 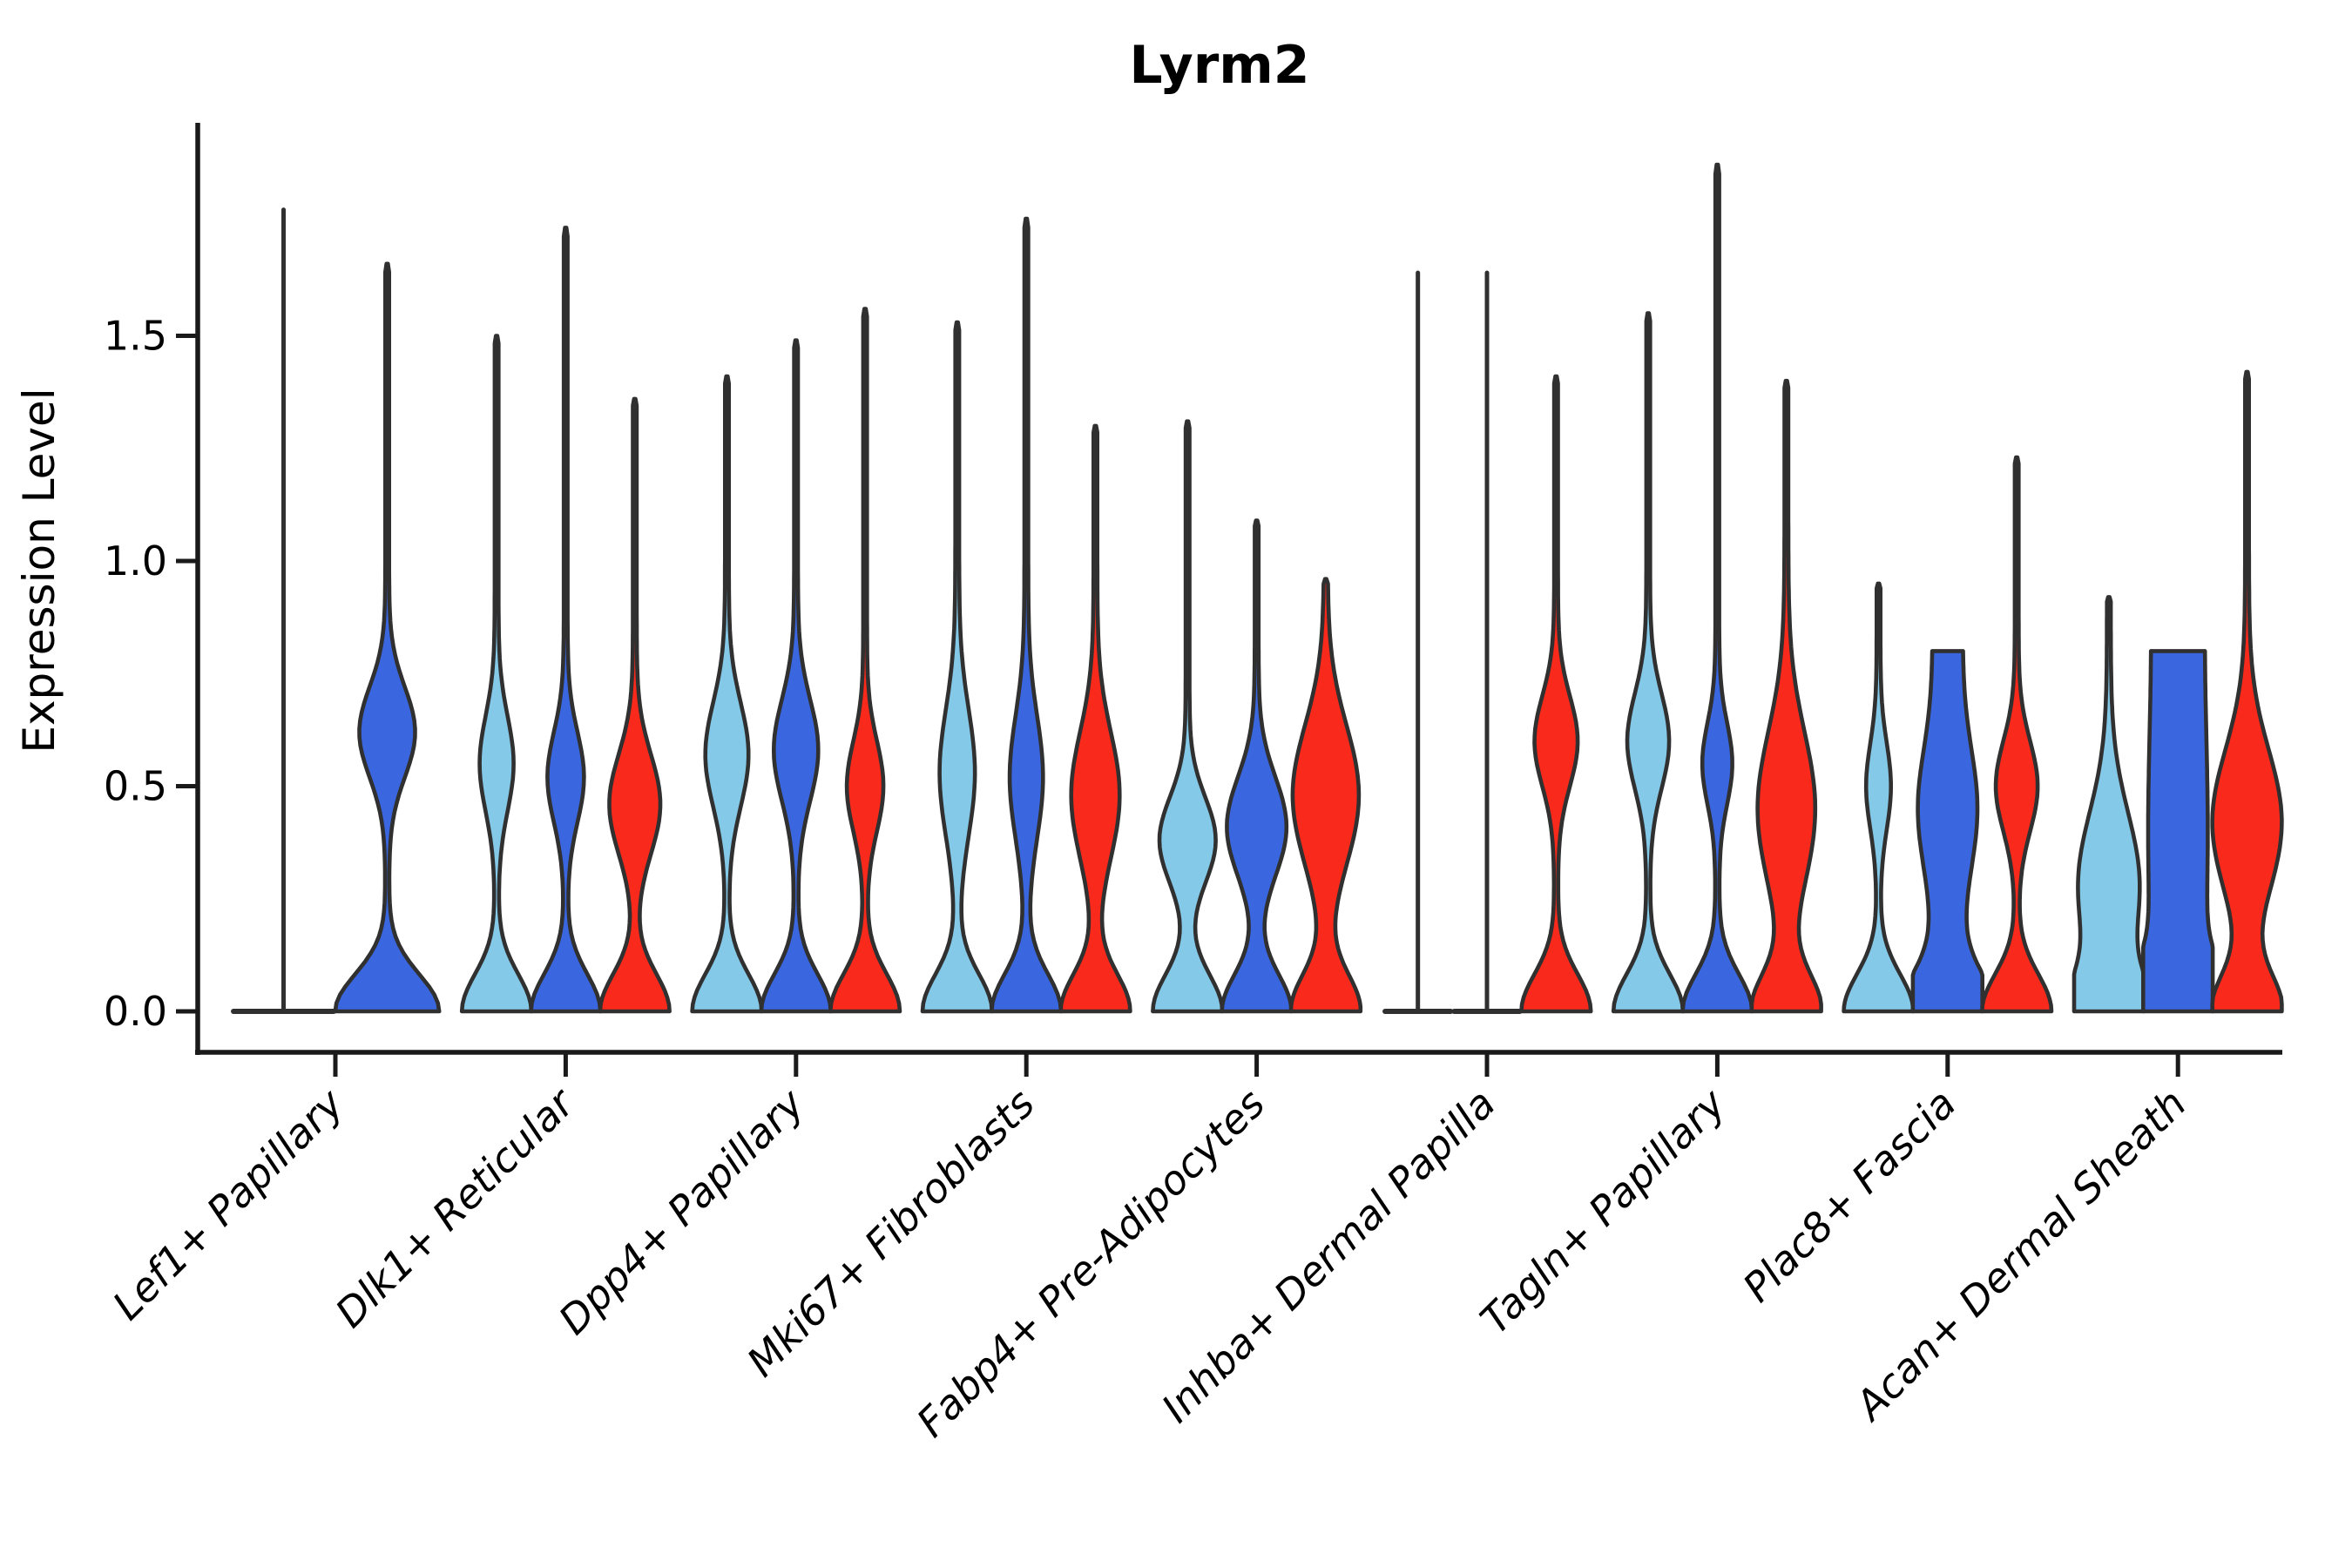 I want to click on y-tick-label: 0.5, so click(x=135, y=786).